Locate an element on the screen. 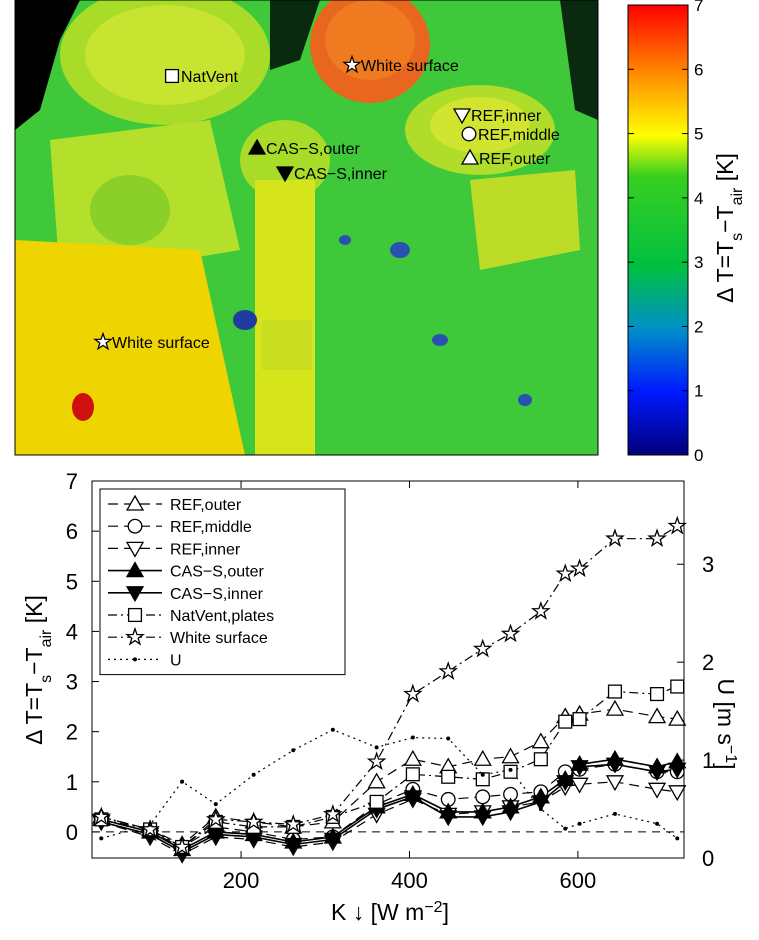 This screenshot has width=759, height=940. colorbar-tick-label: 7 is located at coordinates (698, 7).